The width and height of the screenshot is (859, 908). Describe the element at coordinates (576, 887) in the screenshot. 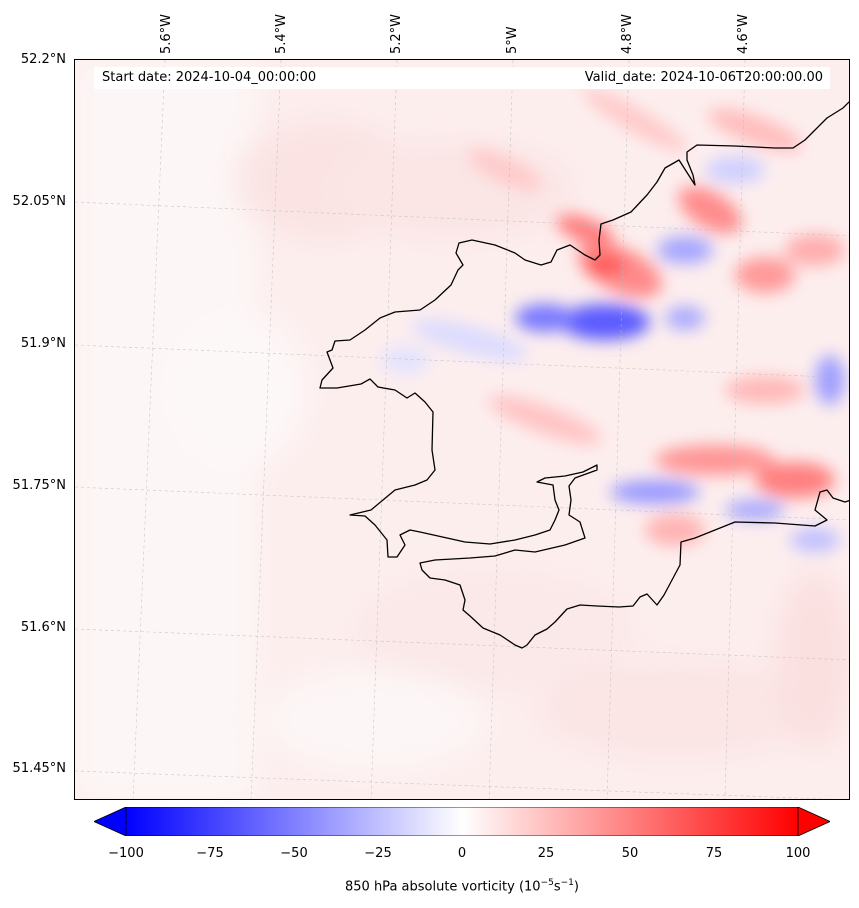

I see `colorbar-title-close: )` at that location.